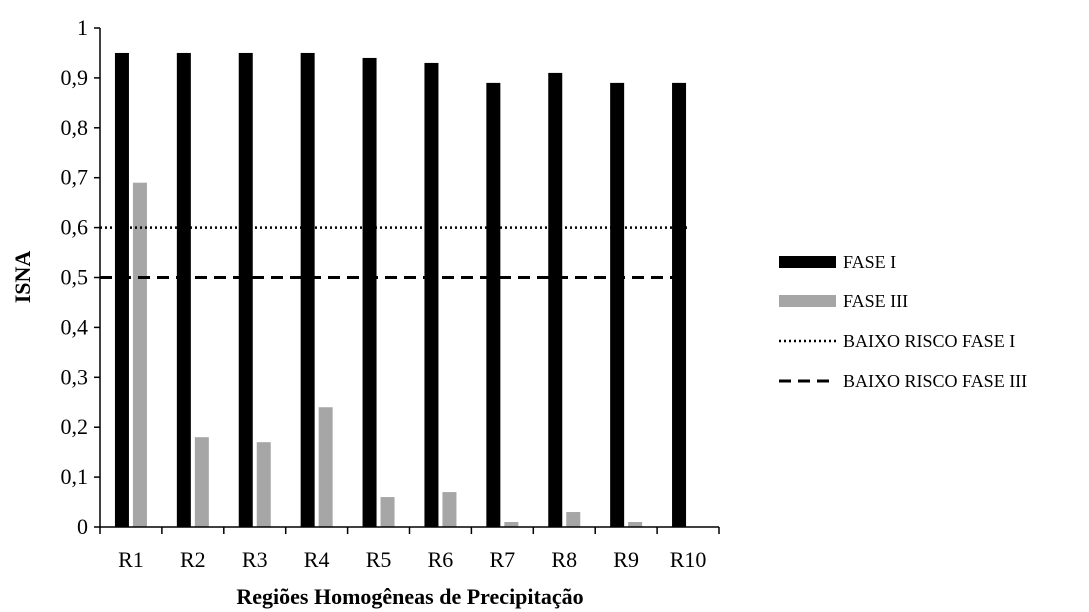  Describe the element at coordinates (929, 341) in the screenshot. I see `legend-label: BAIXO RISCO FASE I` at that location.